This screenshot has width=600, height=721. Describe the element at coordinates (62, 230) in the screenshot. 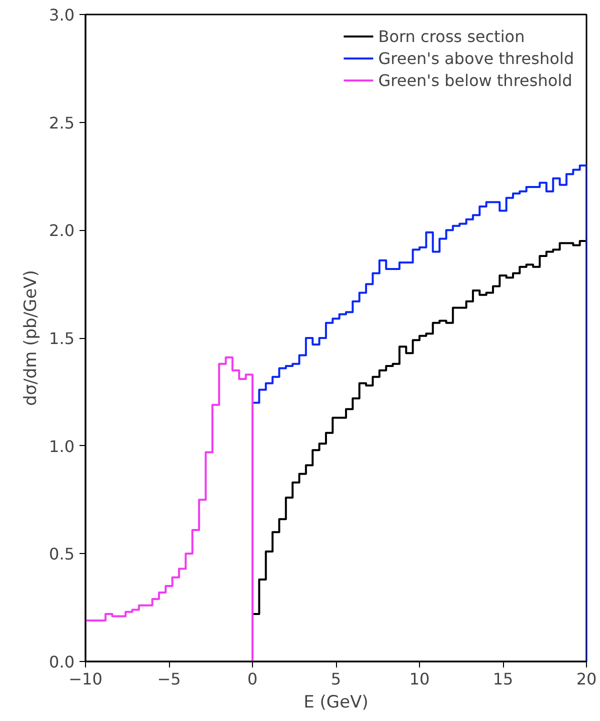

I see `y-tick-label: 2.0` at that location.